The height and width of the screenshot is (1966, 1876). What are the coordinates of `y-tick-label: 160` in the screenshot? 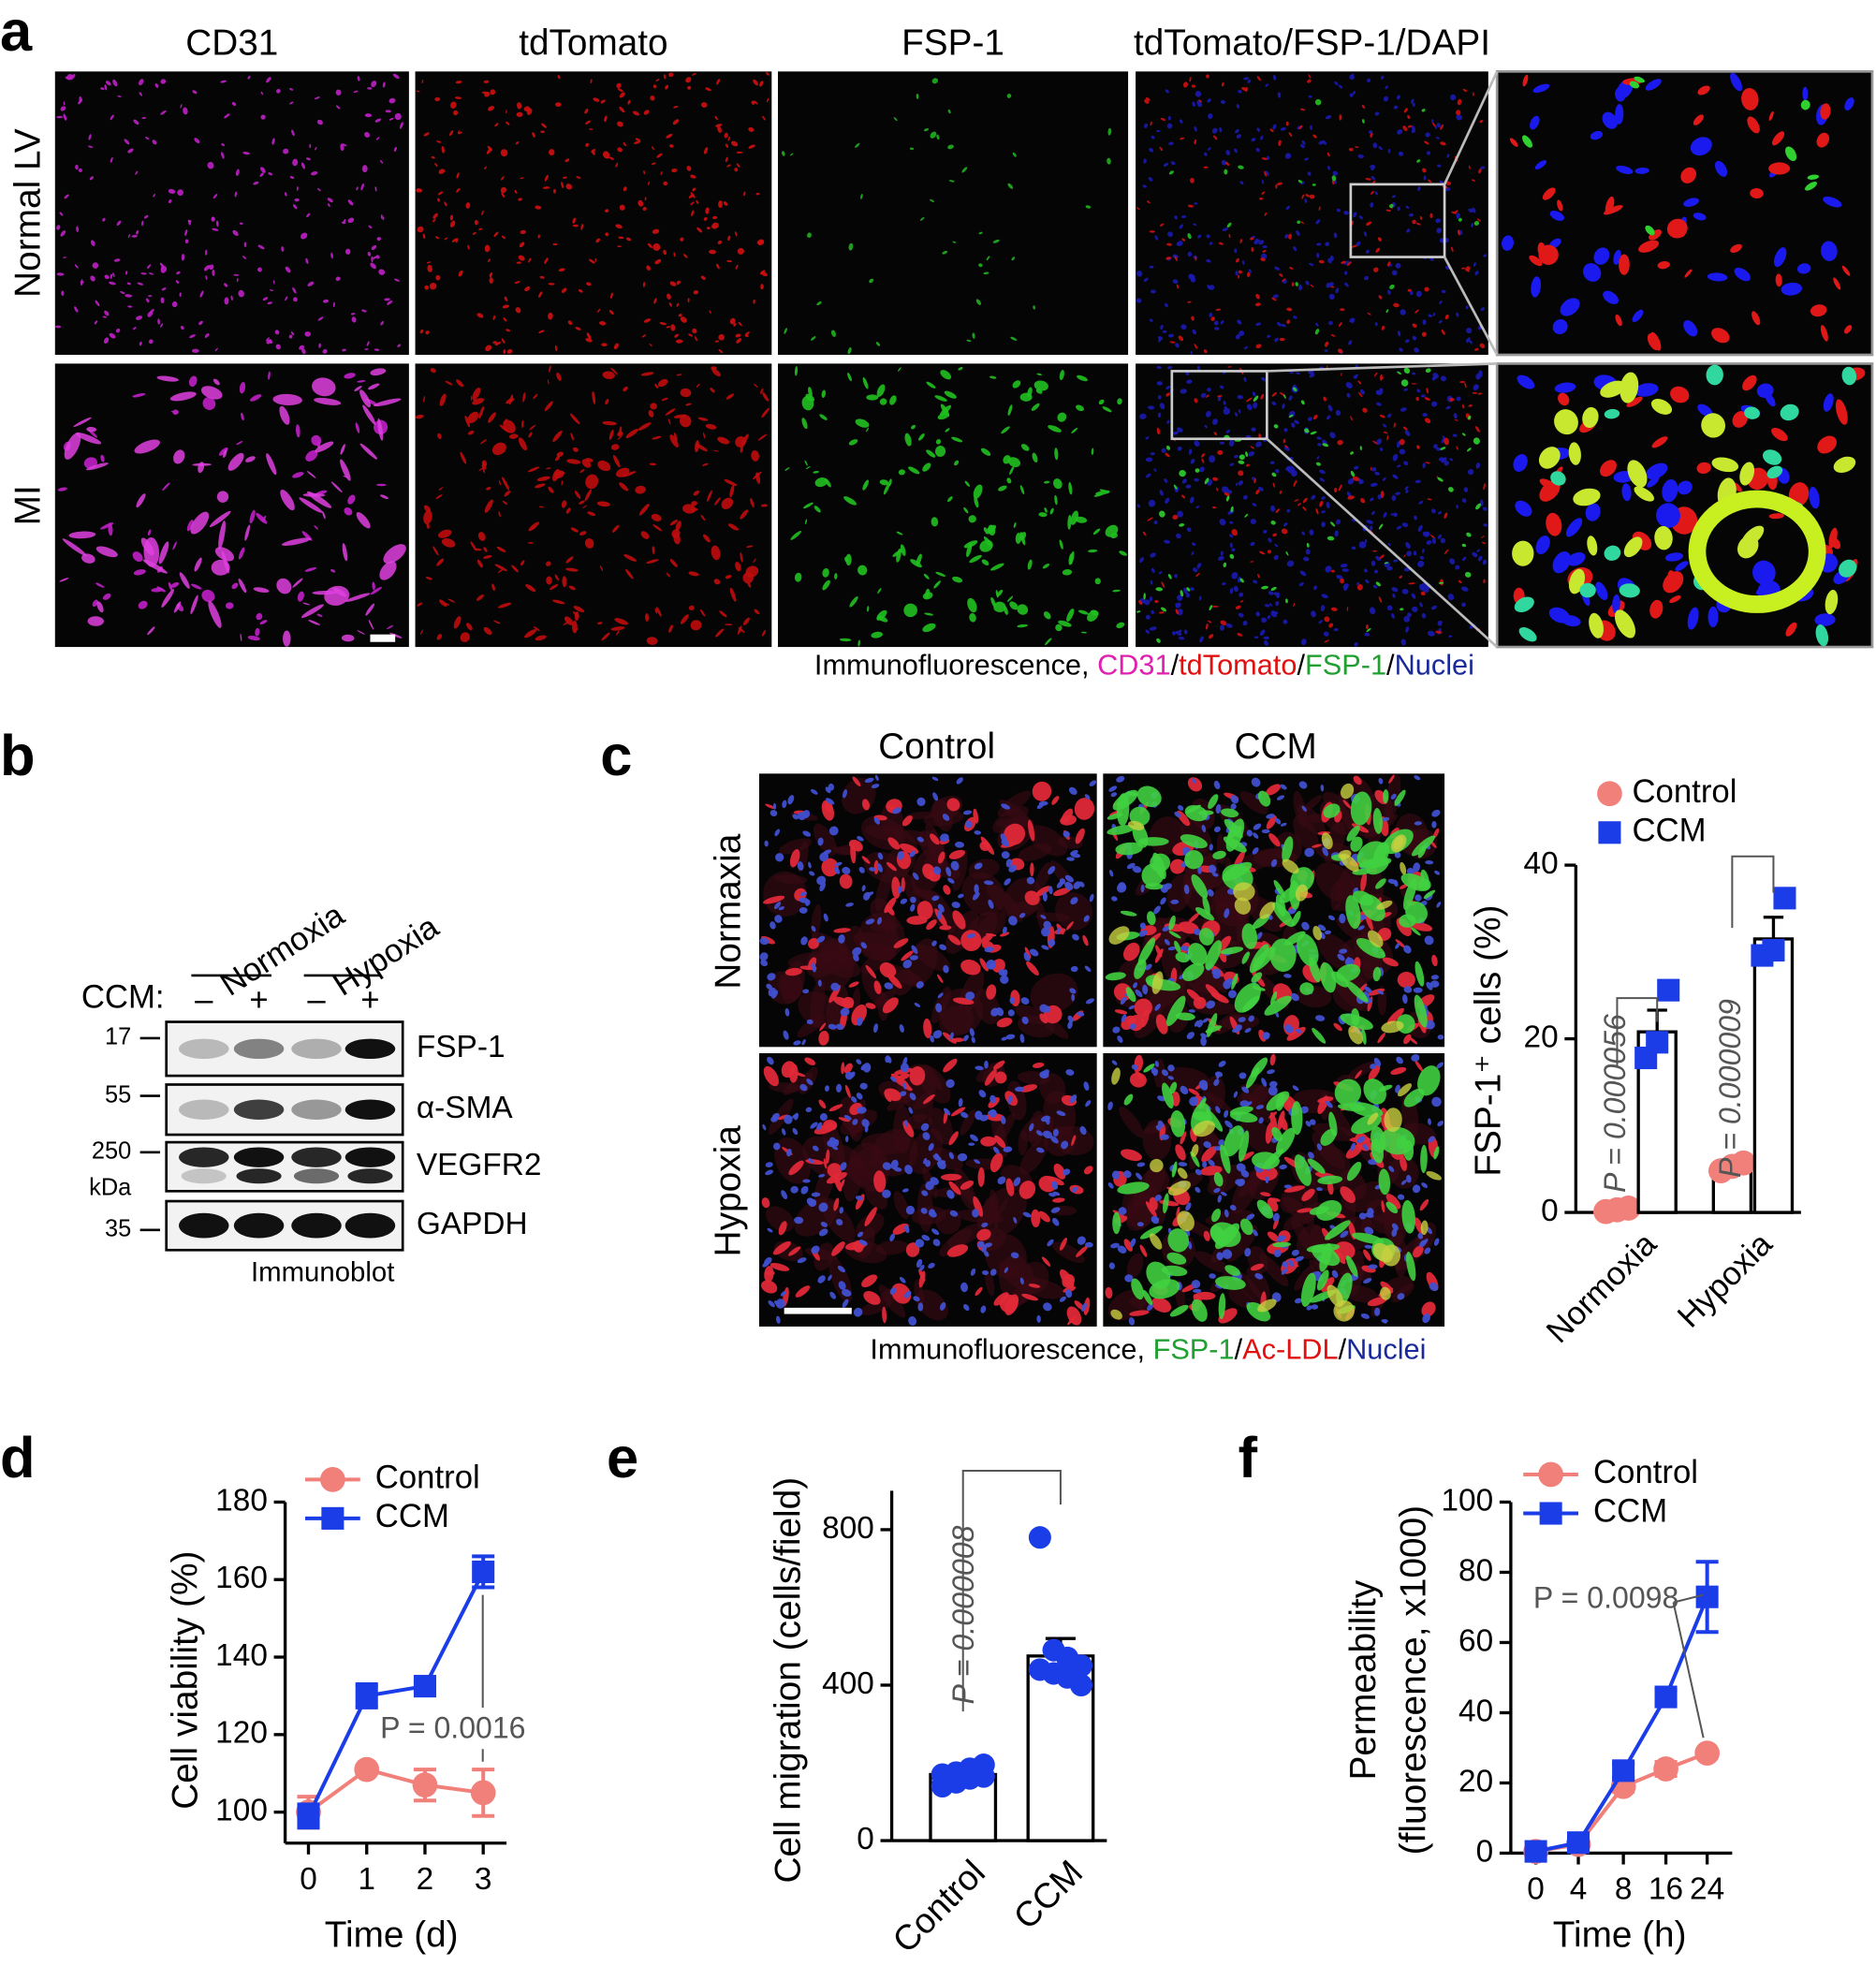 It's located at (241, 1578).